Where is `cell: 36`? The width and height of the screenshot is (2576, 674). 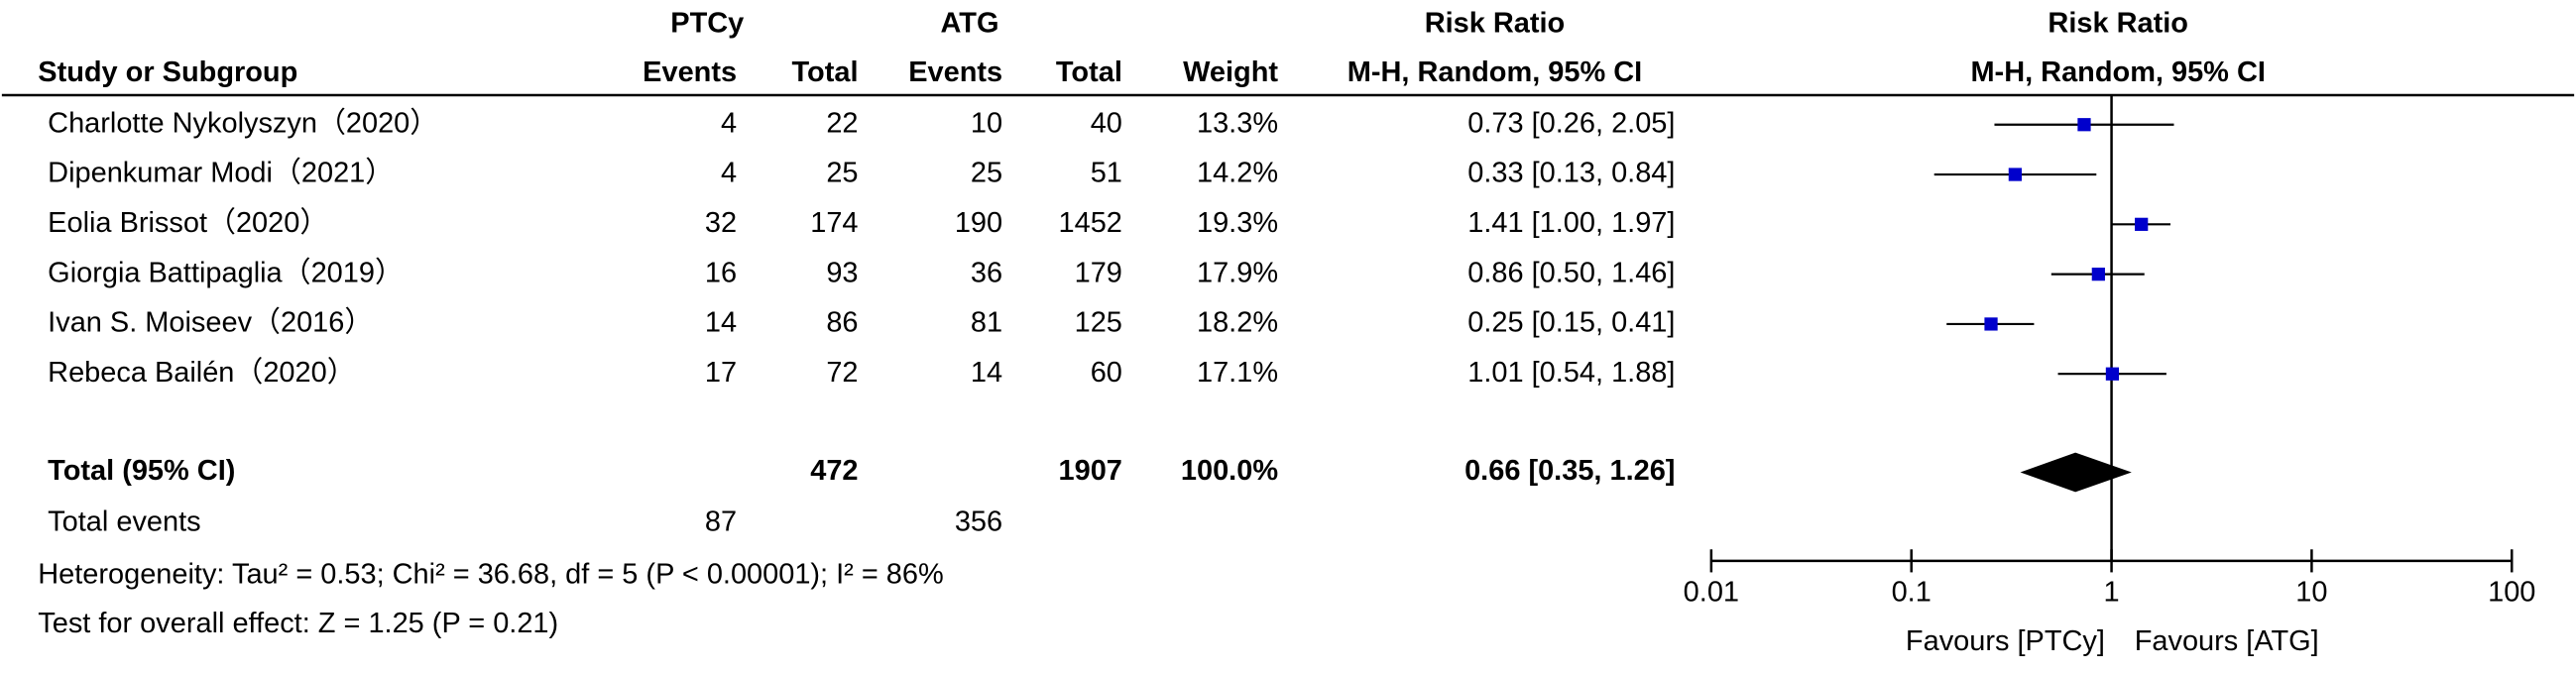 cell: 36 is located at coordinates (986, 272).